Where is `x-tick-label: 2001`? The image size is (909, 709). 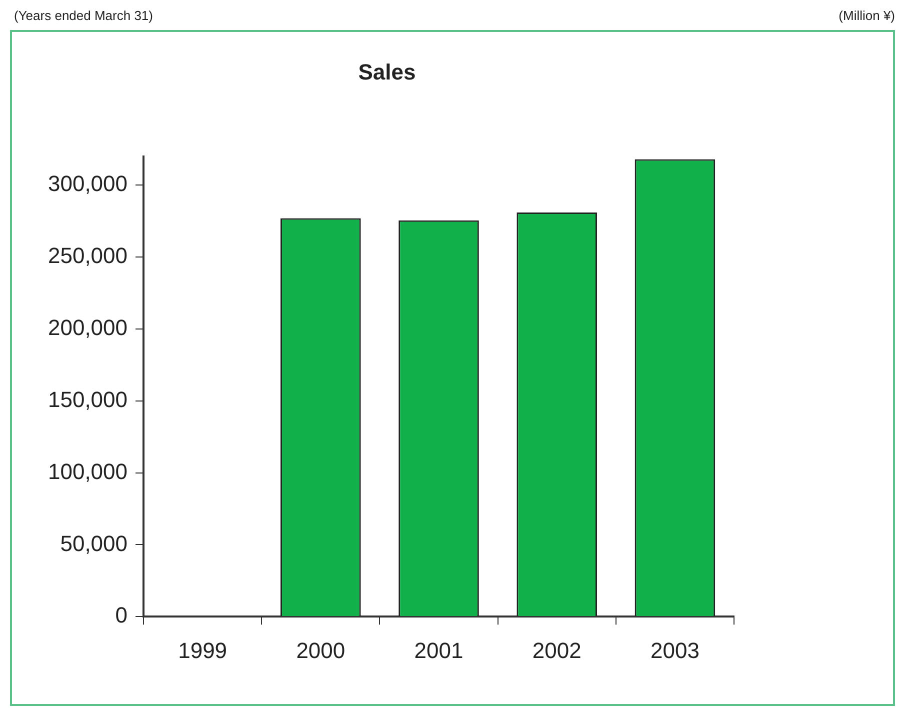
x-tick-label: 2001 is located at coordinates (439, 650).